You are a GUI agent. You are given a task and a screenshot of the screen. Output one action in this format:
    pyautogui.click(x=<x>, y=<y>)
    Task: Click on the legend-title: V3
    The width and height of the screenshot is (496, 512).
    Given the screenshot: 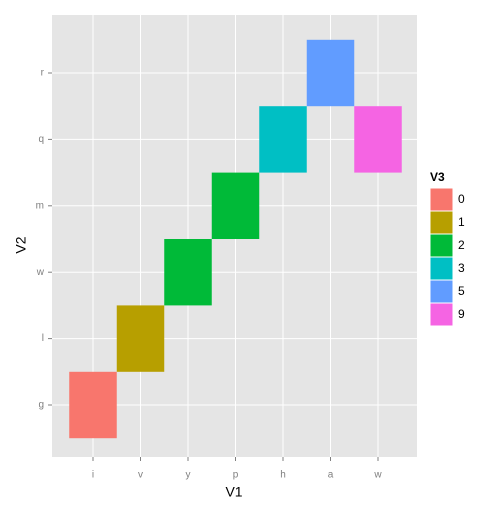 What is the action you would take?
    pyautogui.click(x=437, y=177)
    